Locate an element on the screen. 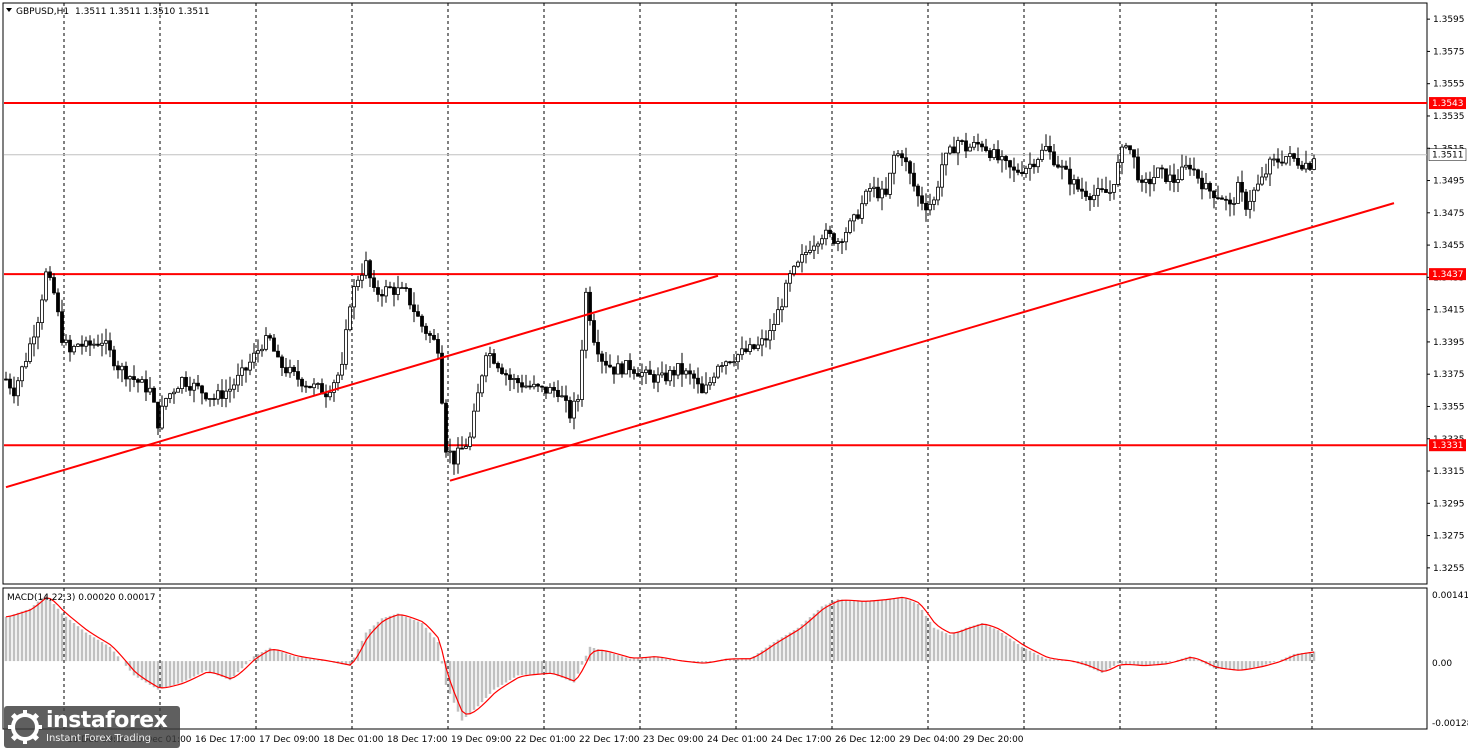 This screenshot has width=1468, height=750. time-tick-label: 19 Dec 09:00 is located at coordinates (481, 740).